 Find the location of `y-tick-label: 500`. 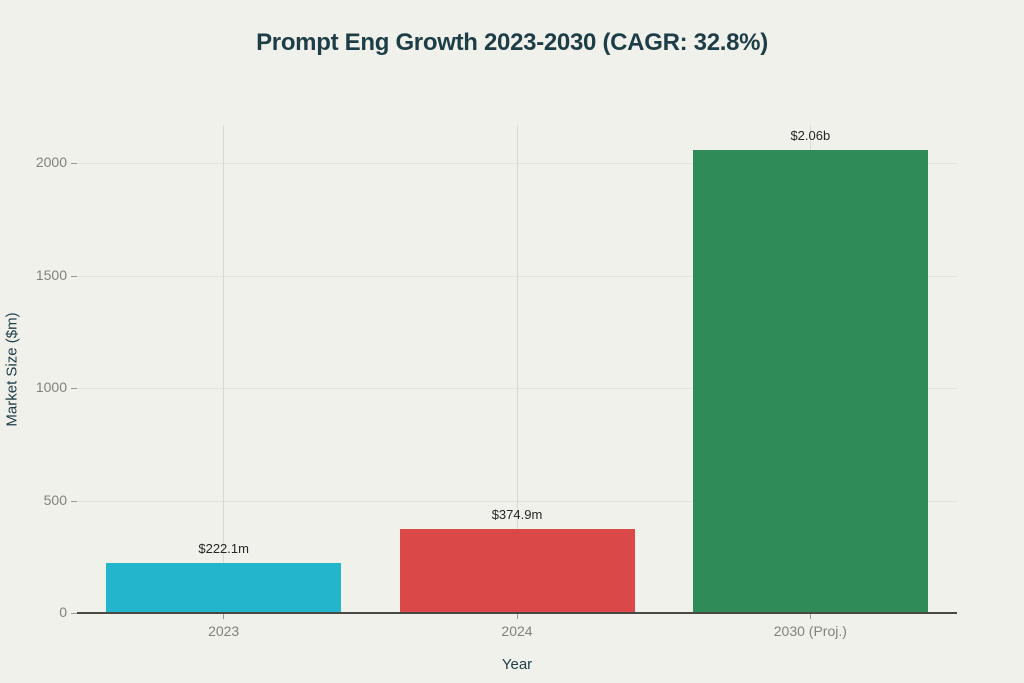

y-tick-label: 500 is located at coordinates (55, 499).